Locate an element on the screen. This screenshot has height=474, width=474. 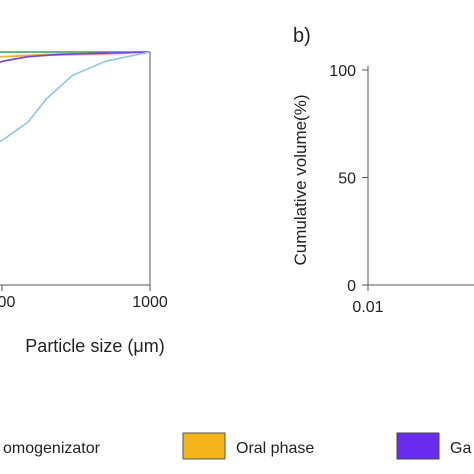
panel-b-y-tick-label: 100 is located at coordinates (342, 71).